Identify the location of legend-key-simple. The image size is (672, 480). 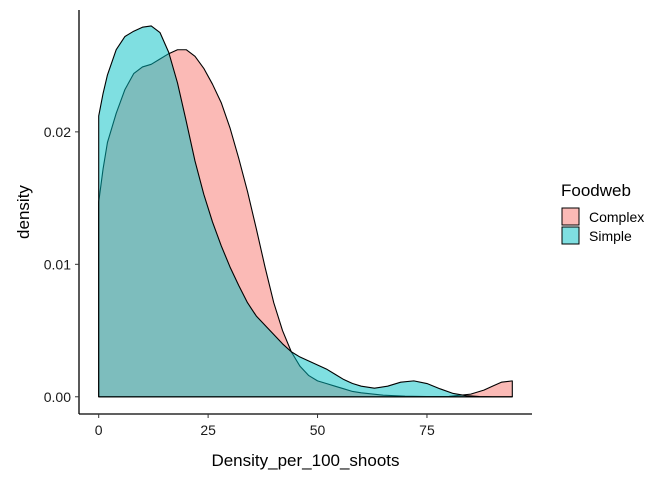
(570, 235).